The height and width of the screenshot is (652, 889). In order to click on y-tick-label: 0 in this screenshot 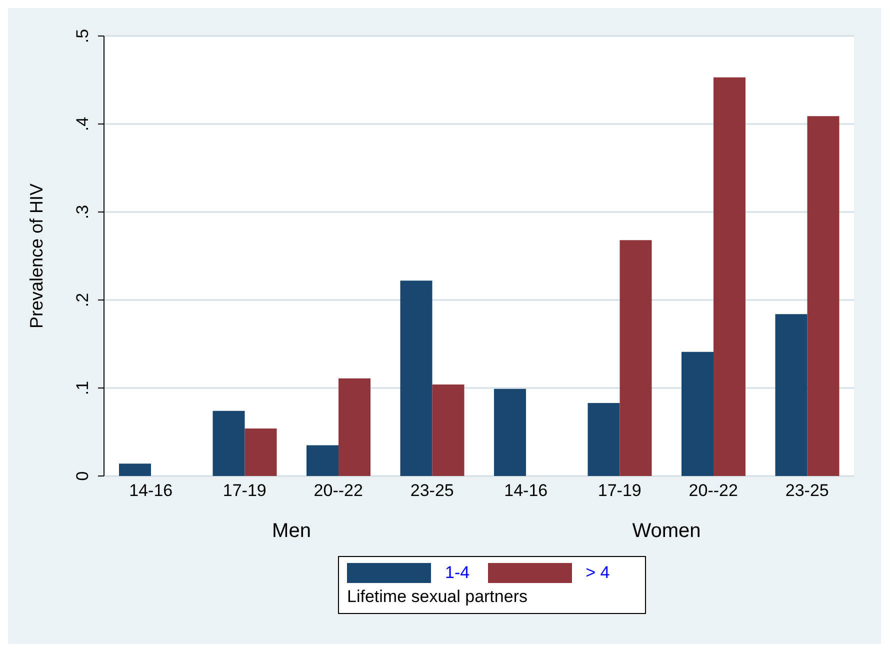, I will do `click(82, 476)`.